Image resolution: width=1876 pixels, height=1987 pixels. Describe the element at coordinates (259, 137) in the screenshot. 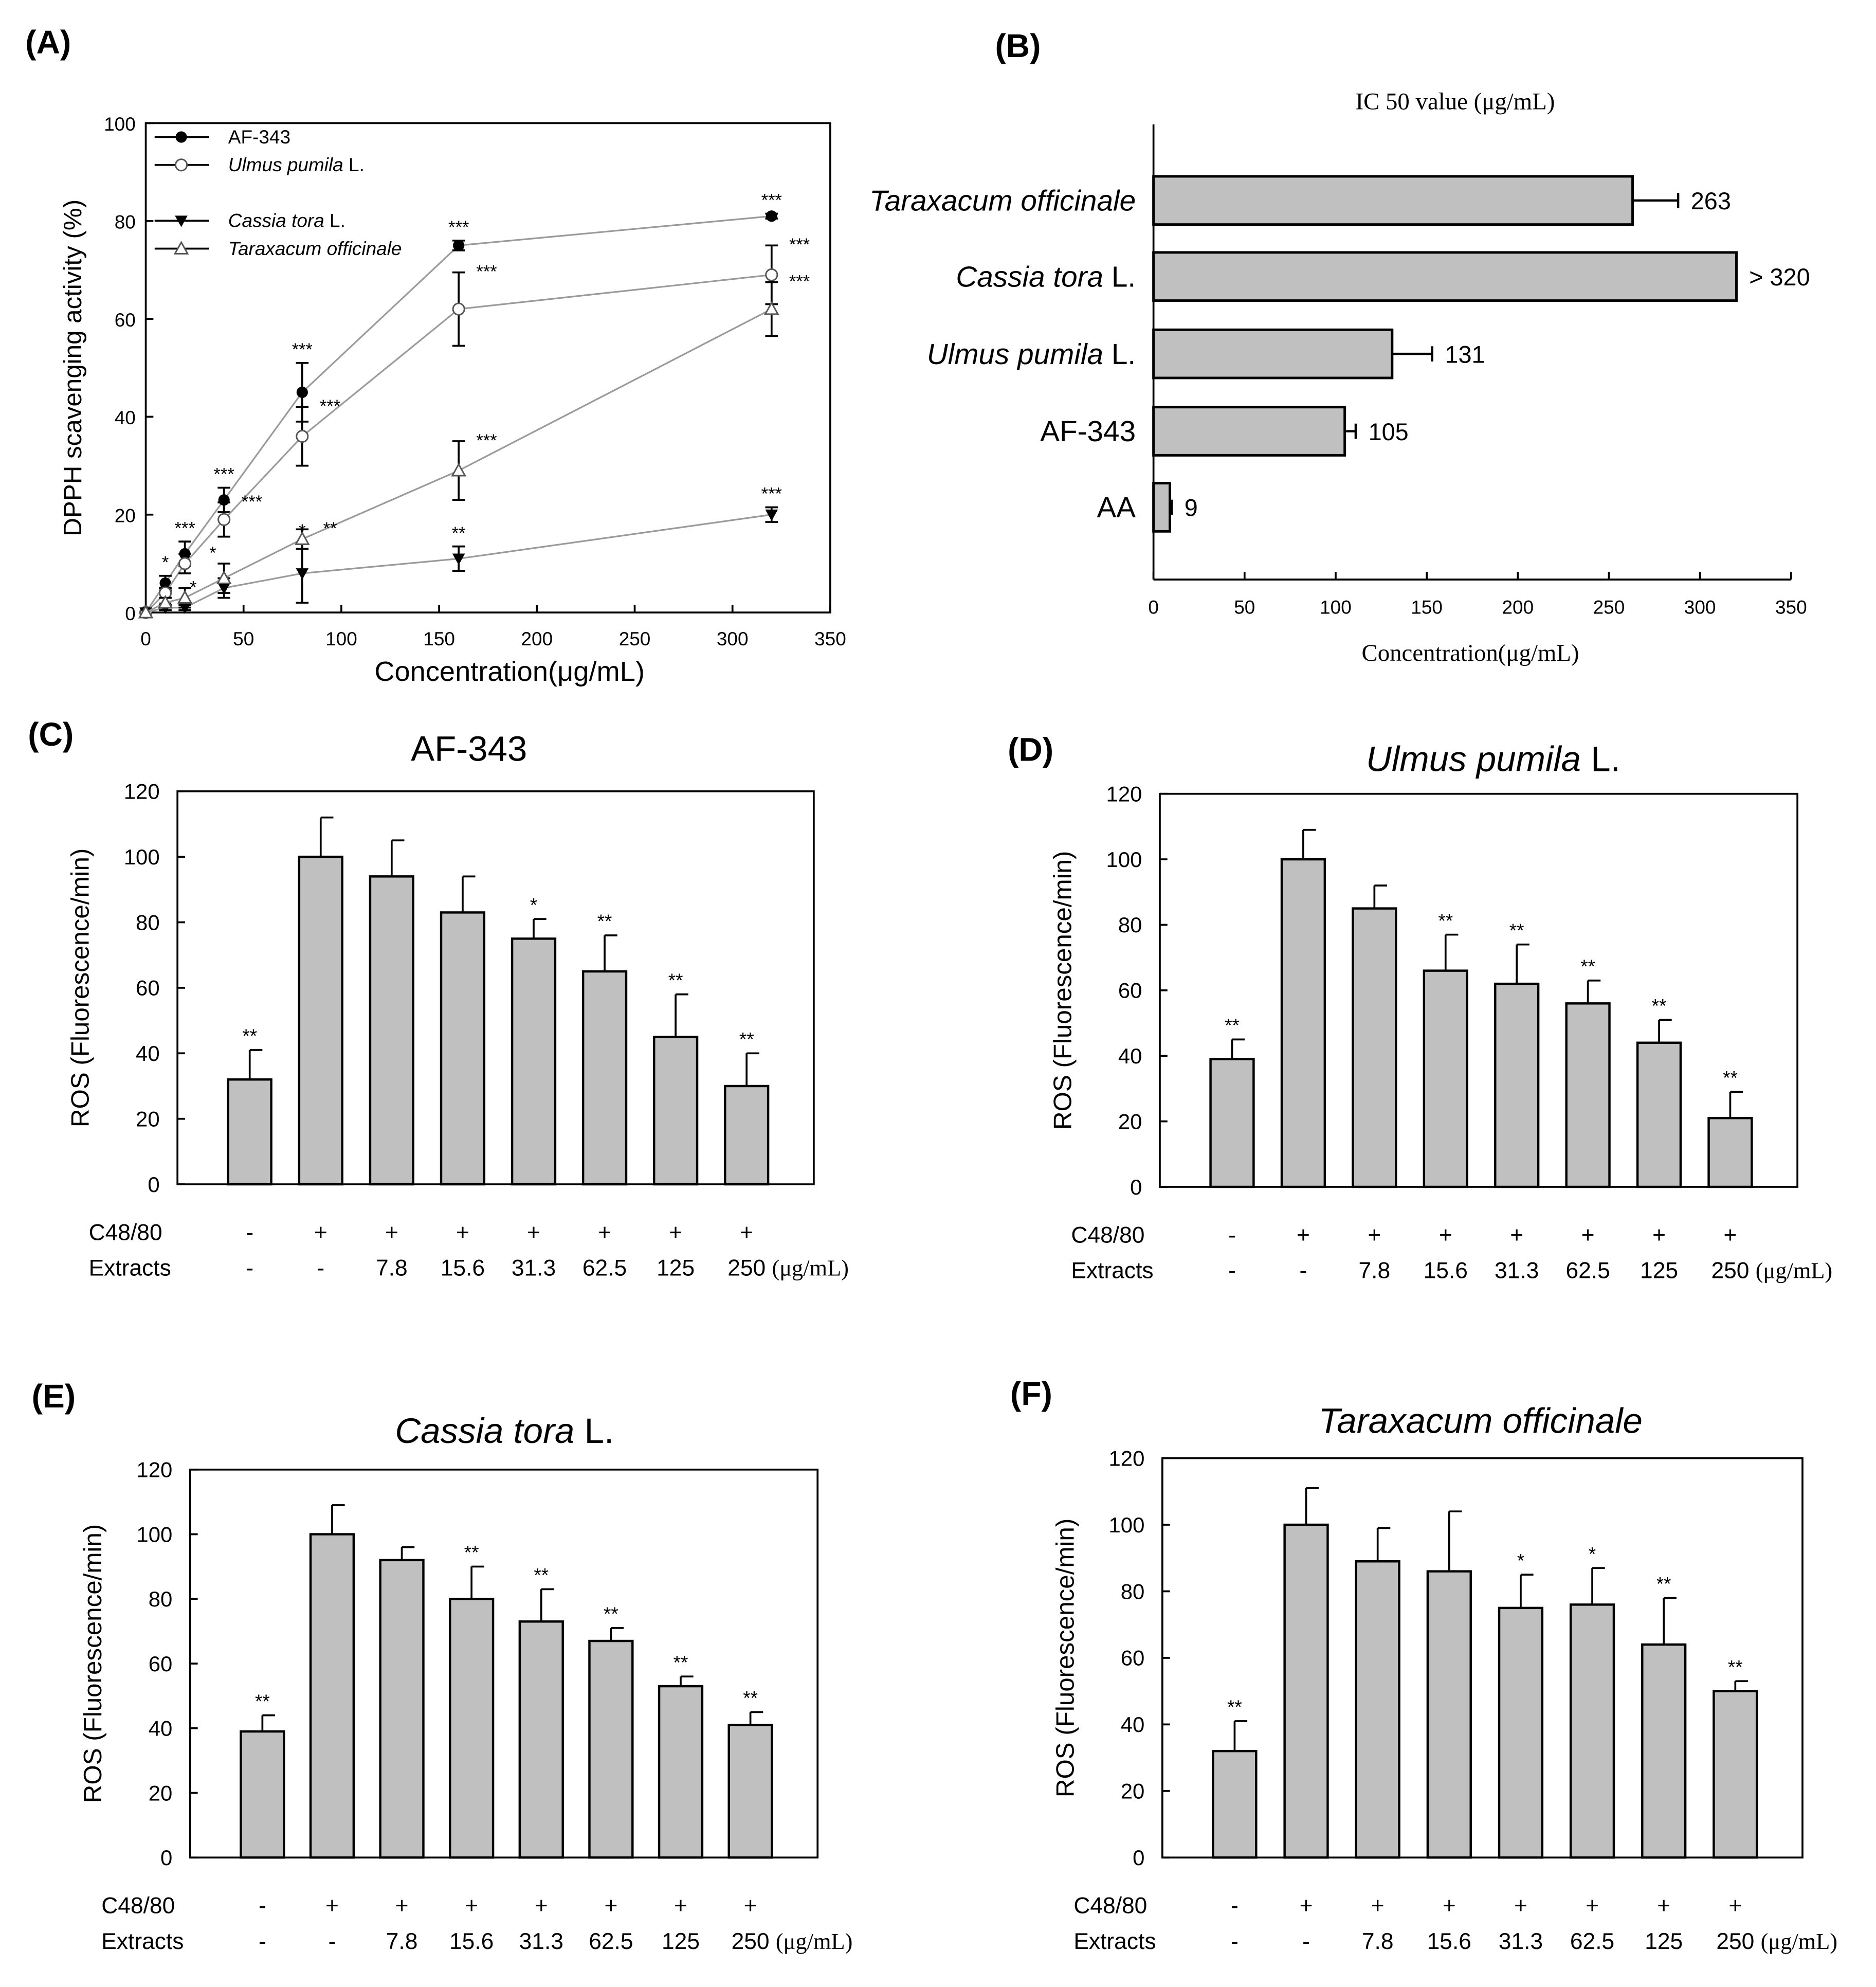

I see `legend-label: AF-343` at that location.